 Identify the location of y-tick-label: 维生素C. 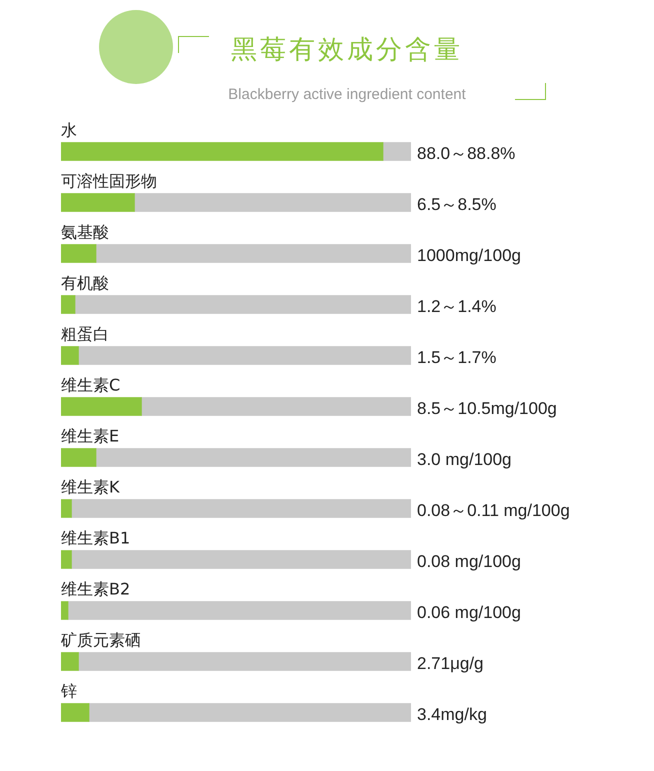
(90, 385).